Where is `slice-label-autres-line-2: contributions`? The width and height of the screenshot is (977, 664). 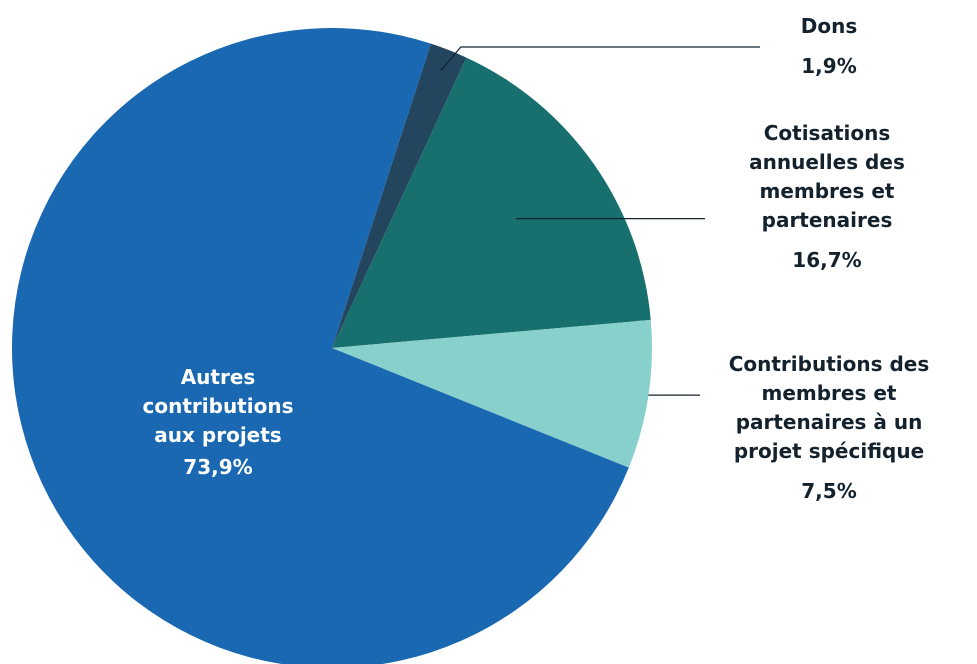 slice-label-autres-line-2: contributions is located at coordinates (218, 406).